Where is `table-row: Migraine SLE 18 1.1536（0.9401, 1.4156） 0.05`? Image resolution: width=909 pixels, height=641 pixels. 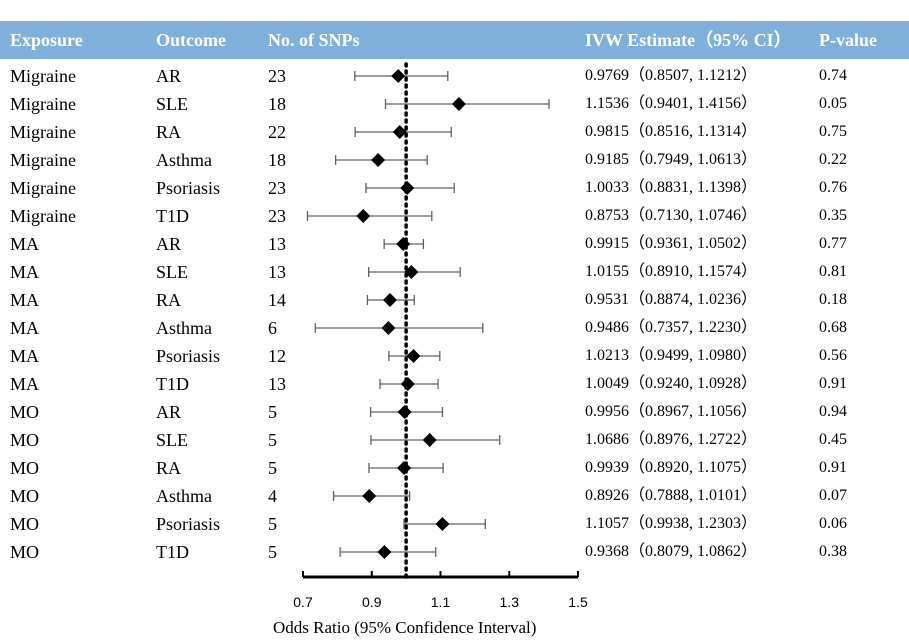
table-row: Migraine SLE 18 1.1536（0.9401, 1.4156） 0.05 is located at coordinates (454, 104).